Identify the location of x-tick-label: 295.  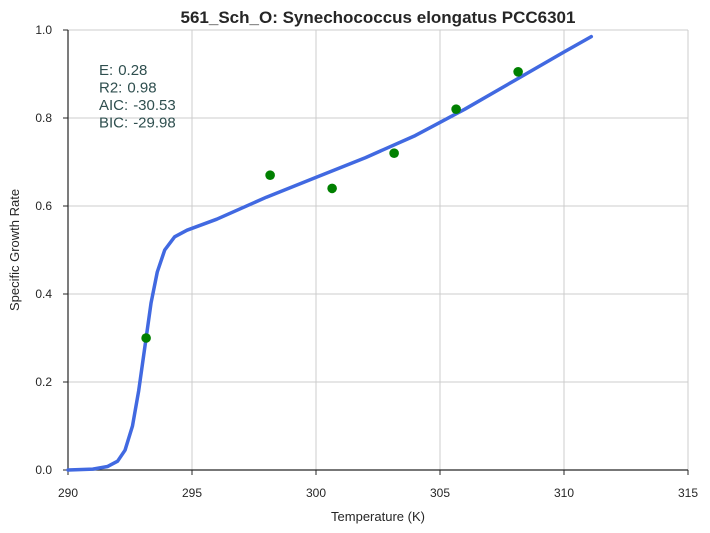
(192, 493).